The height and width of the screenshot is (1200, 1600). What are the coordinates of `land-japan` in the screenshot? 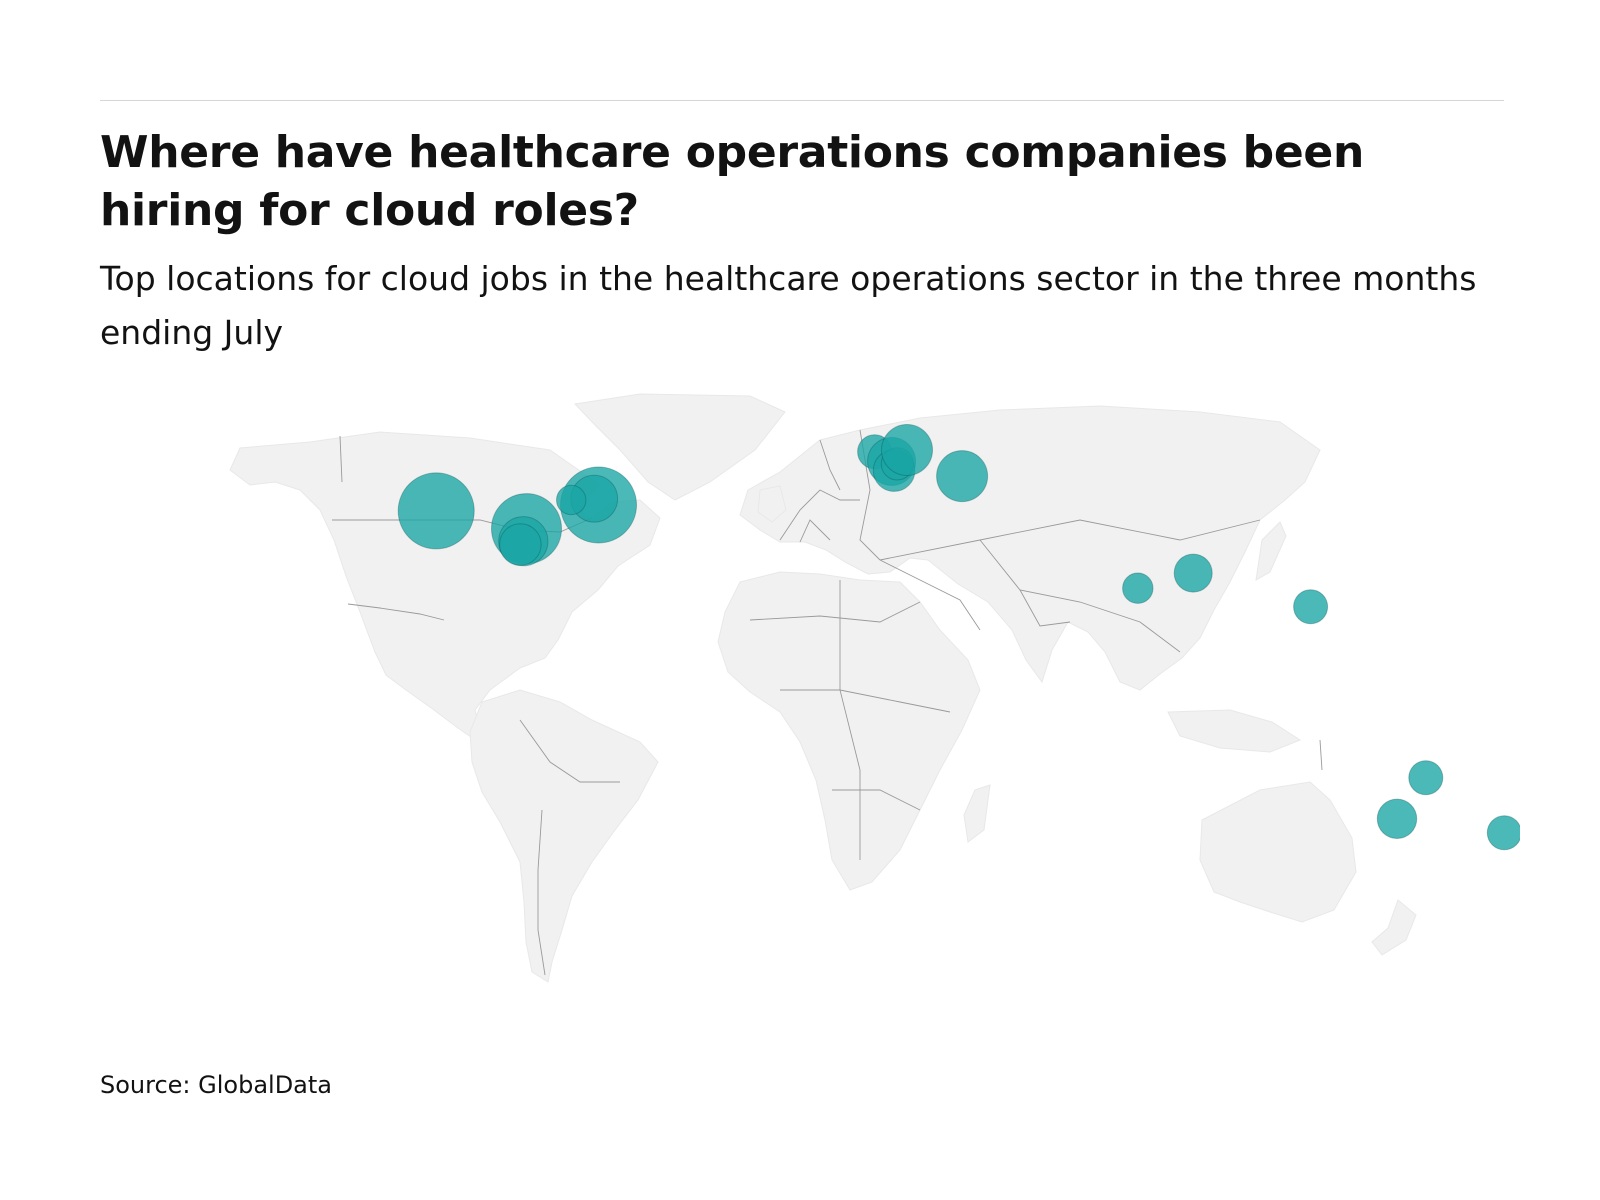 It's located at (1271, 551).